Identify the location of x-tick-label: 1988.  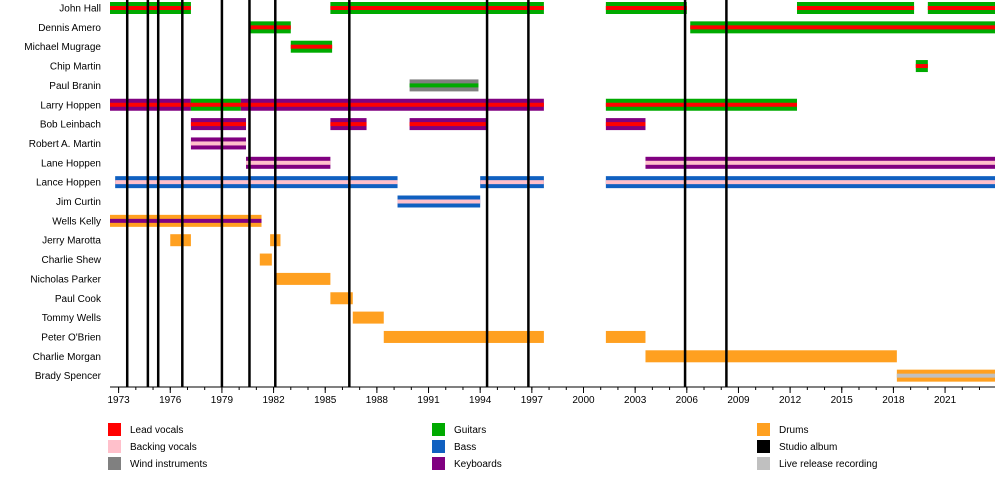
(377, 400).